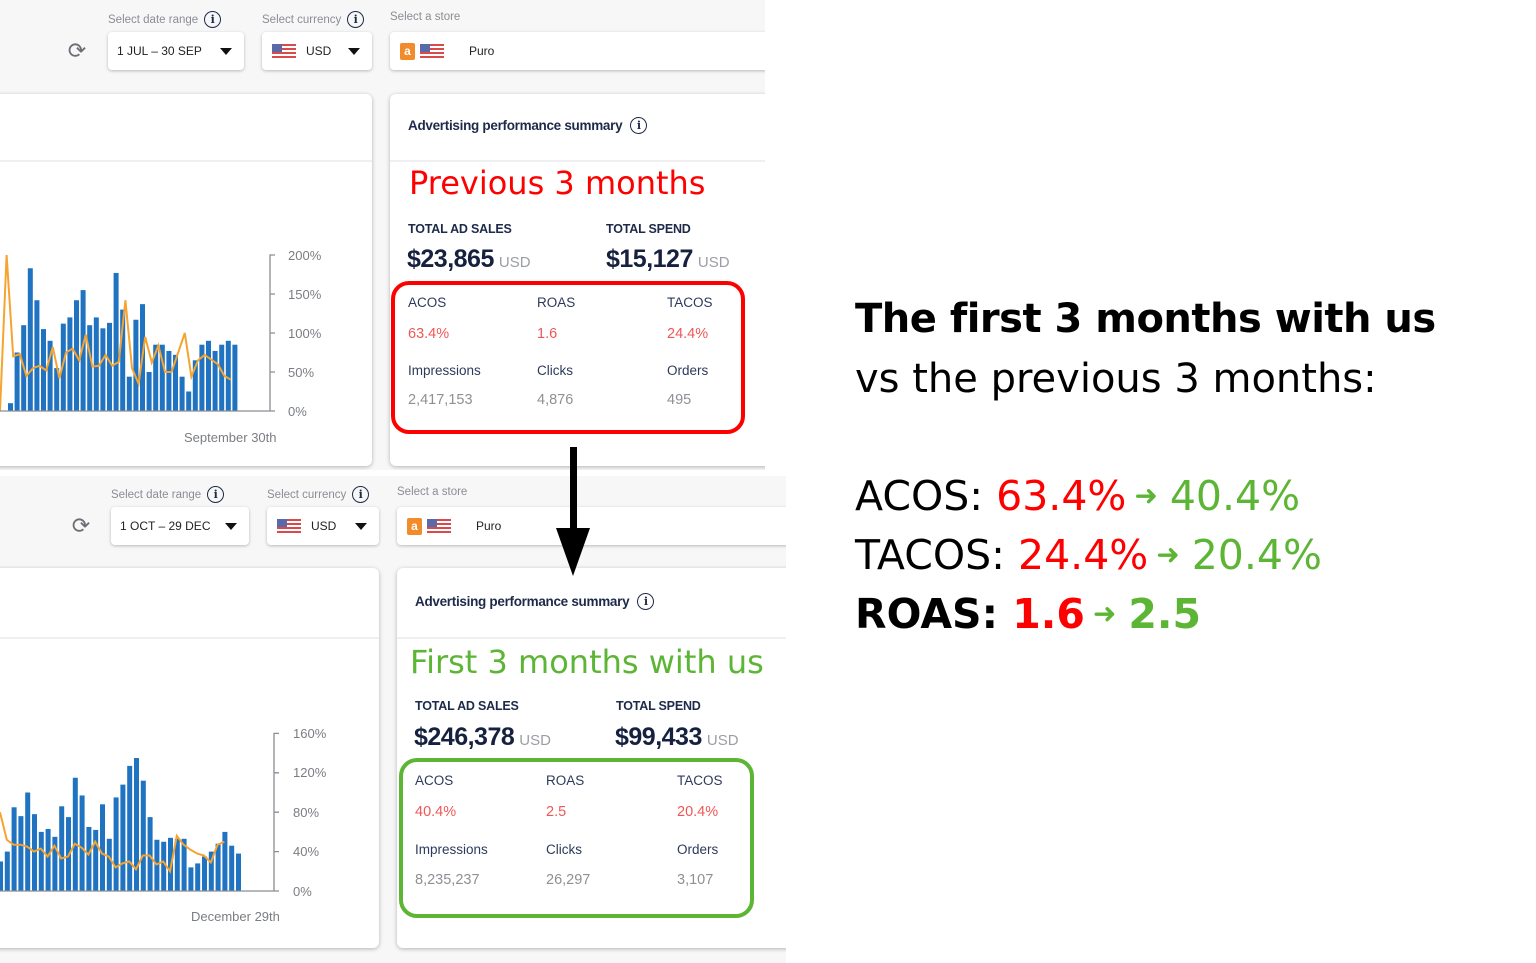 The height and width of the screenshot is (963, 1536). What do you see at coordinates (514, 262) in the screenshot?
I see `currency-suffix: USD` at bounding box center [514, 262].